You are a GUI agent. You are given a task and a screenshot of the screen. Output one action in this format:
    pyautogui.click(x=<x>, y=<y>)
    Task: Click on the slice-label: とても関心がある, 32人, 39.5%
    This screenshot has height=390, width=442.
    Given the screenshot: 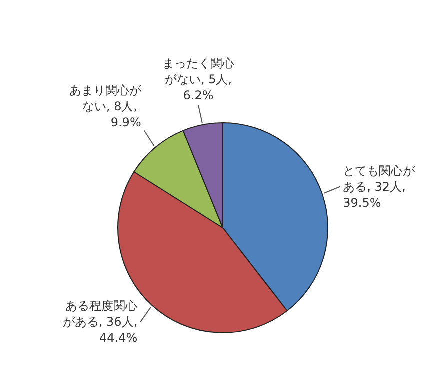 What is the action you would take?
    pyautogui.click(x=379, y=187)
    